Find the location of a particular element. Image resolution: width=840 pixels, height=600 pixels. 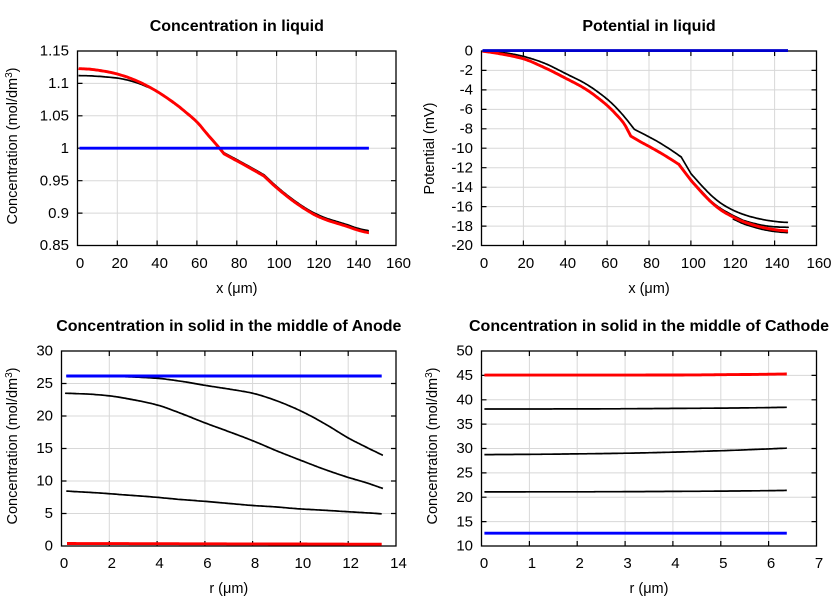

svg-text: 1.1 is located at coordinates (58, 83).